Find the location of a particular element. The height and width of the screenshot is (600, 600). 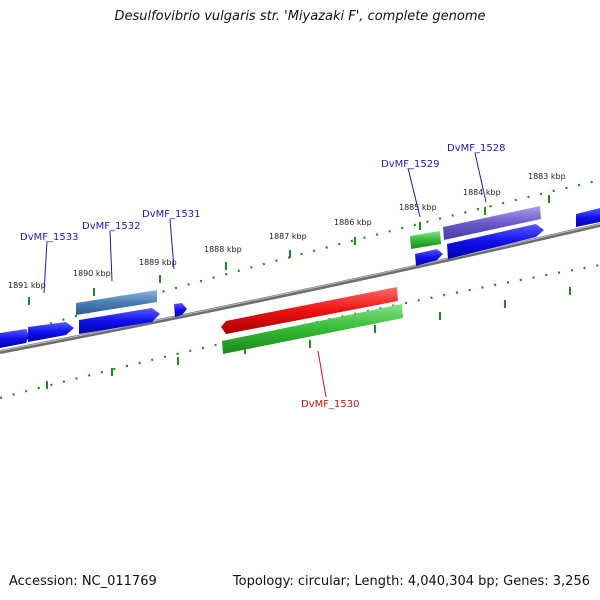

scale-label-1891: 1891 kbp is located at coordinates (27, 285).